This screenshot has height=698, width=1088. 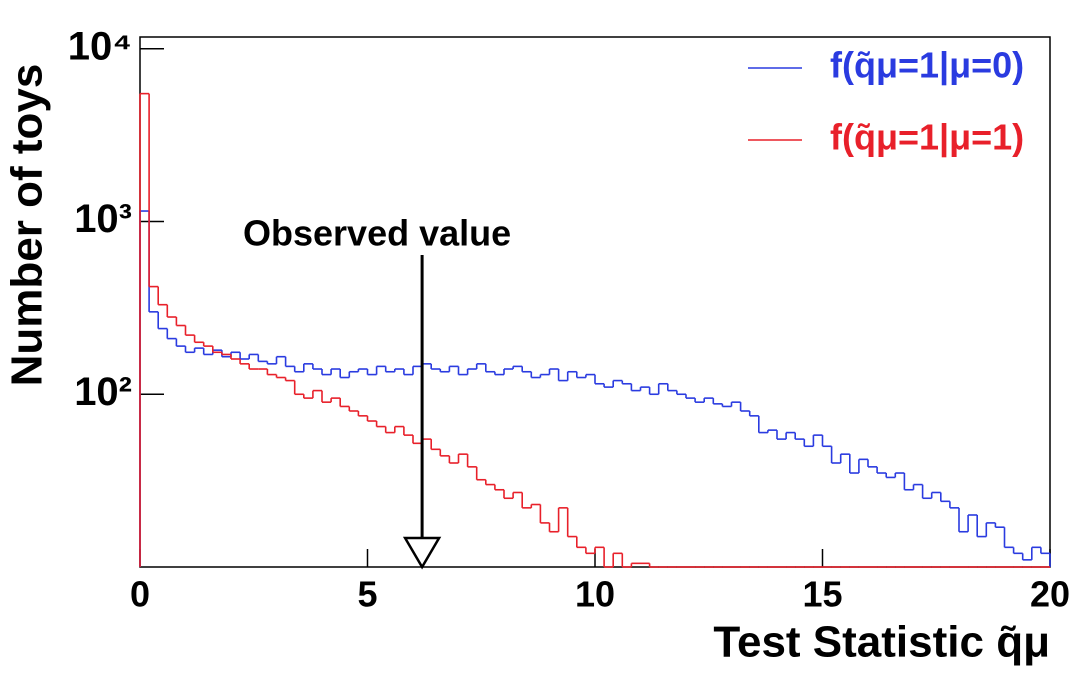 I want to click on y-tick-label: 10³, so click(x=103, y=219).